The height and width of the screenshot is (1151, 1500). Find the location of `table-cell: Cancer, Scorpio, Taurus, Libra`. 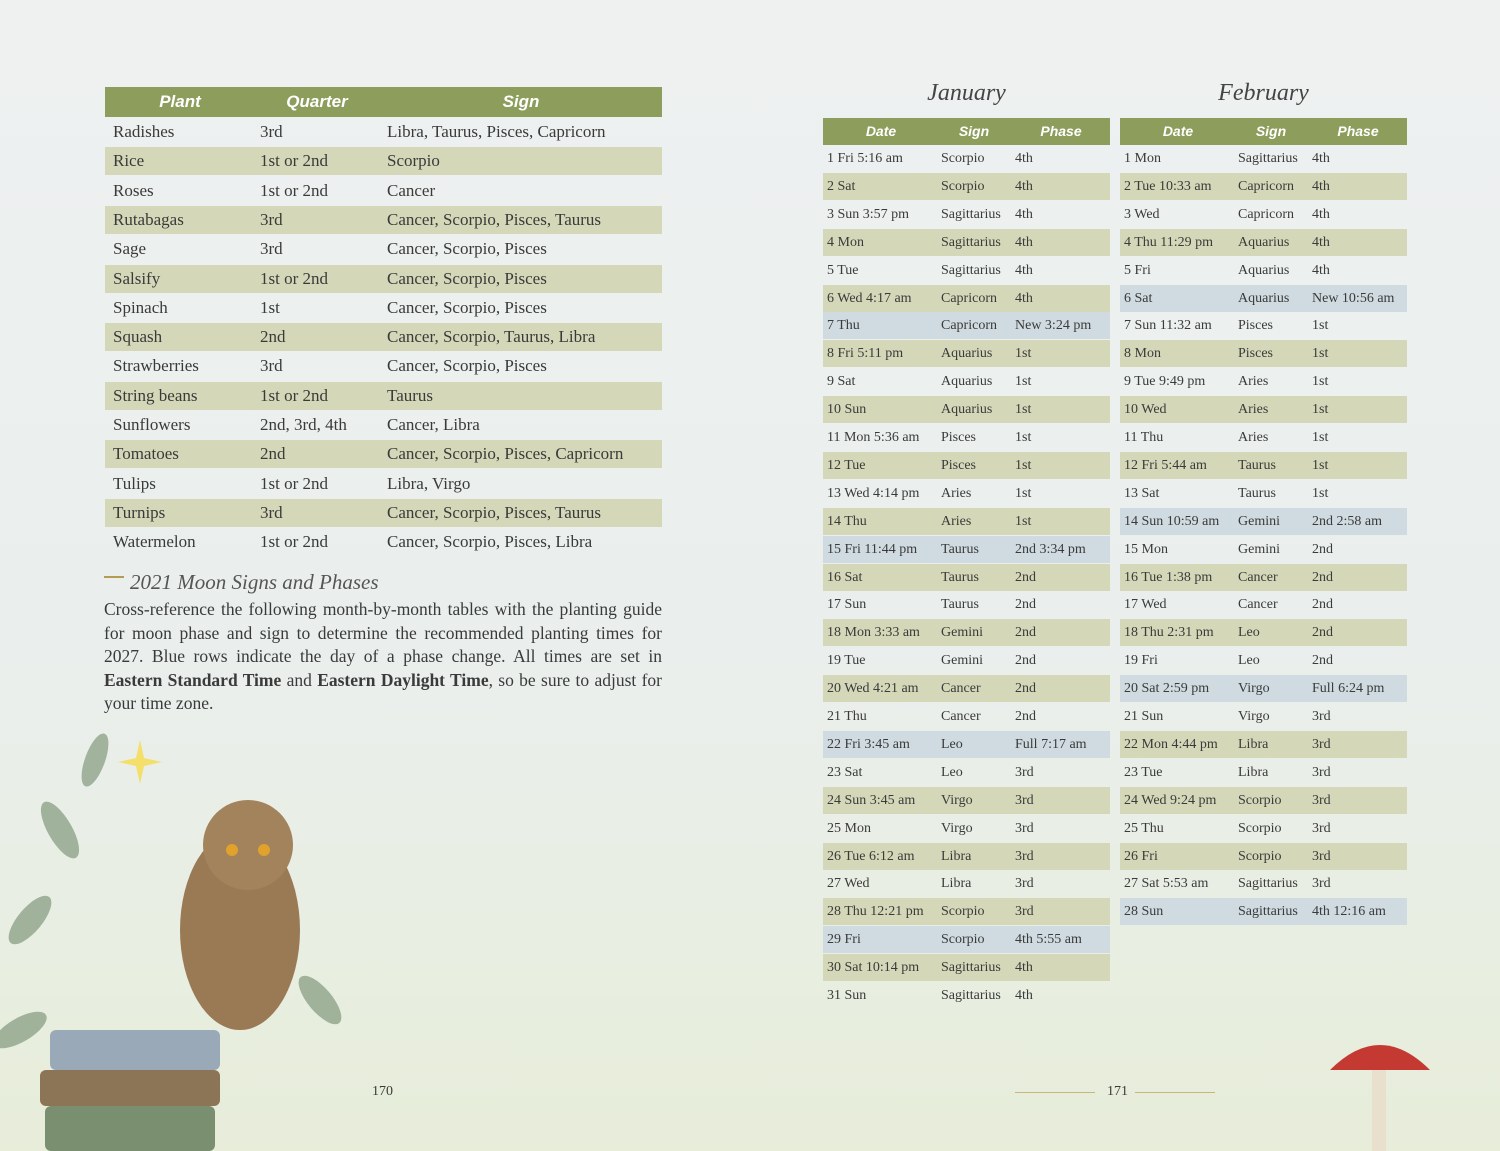

table-cell: Cancer, Scorpio, Taurus, Libra is located at coordinates (491, 337).